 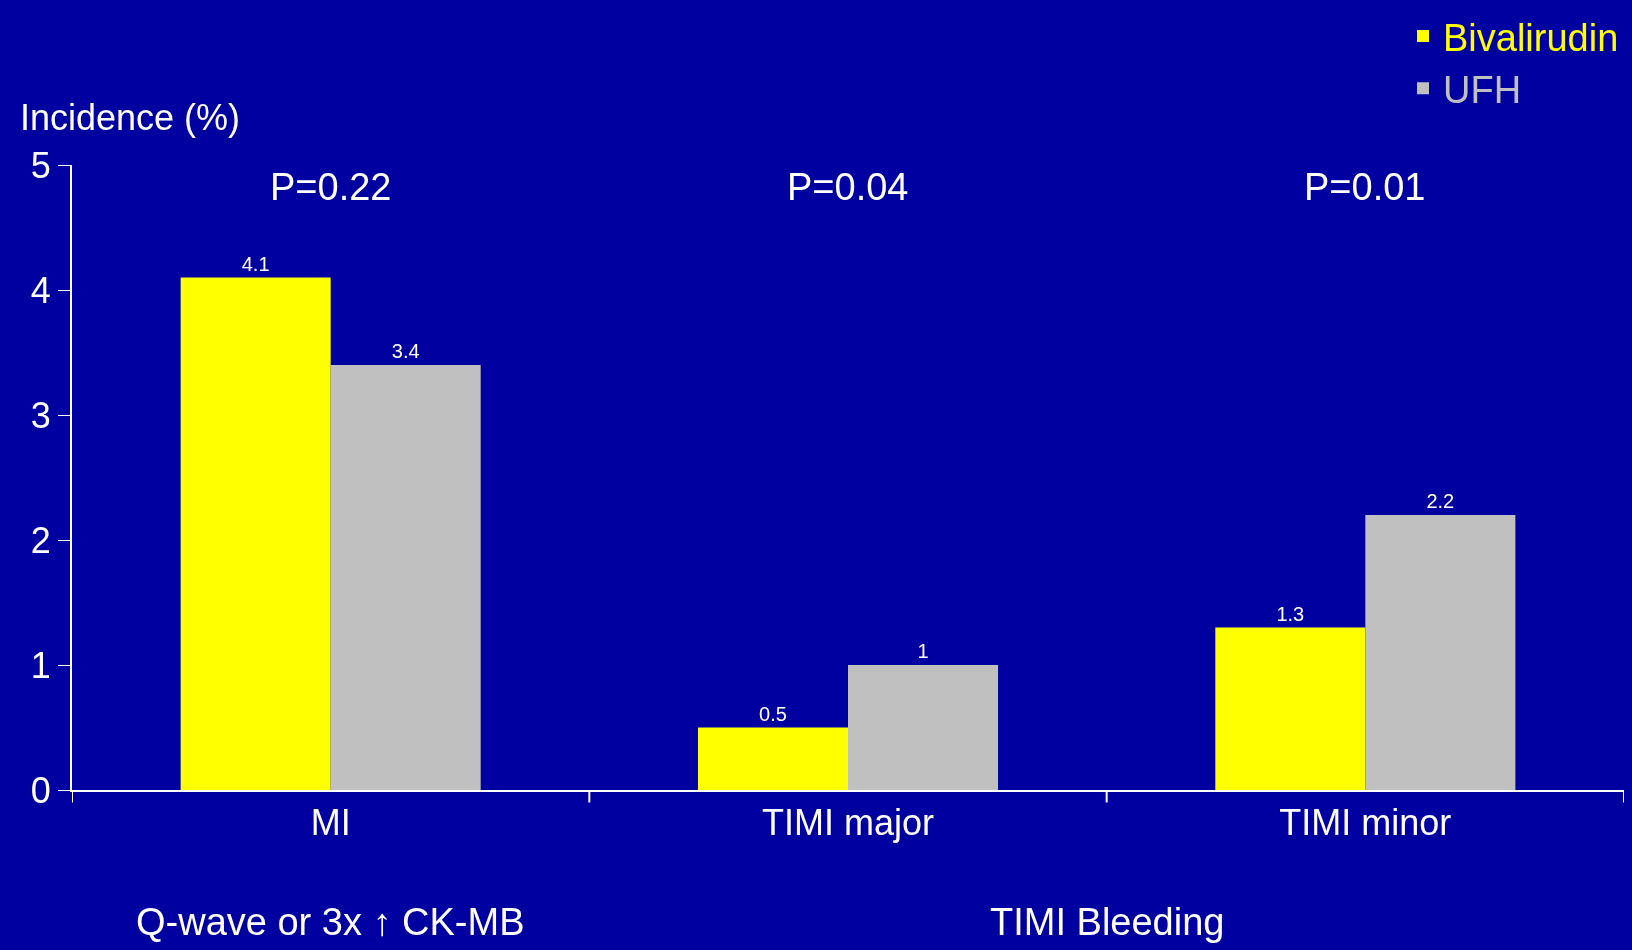 What do you see at coordinates (1531, 37) in the screenshot?
I see `legend-label: Bivalirudin` at bounding box center [1531, 37].